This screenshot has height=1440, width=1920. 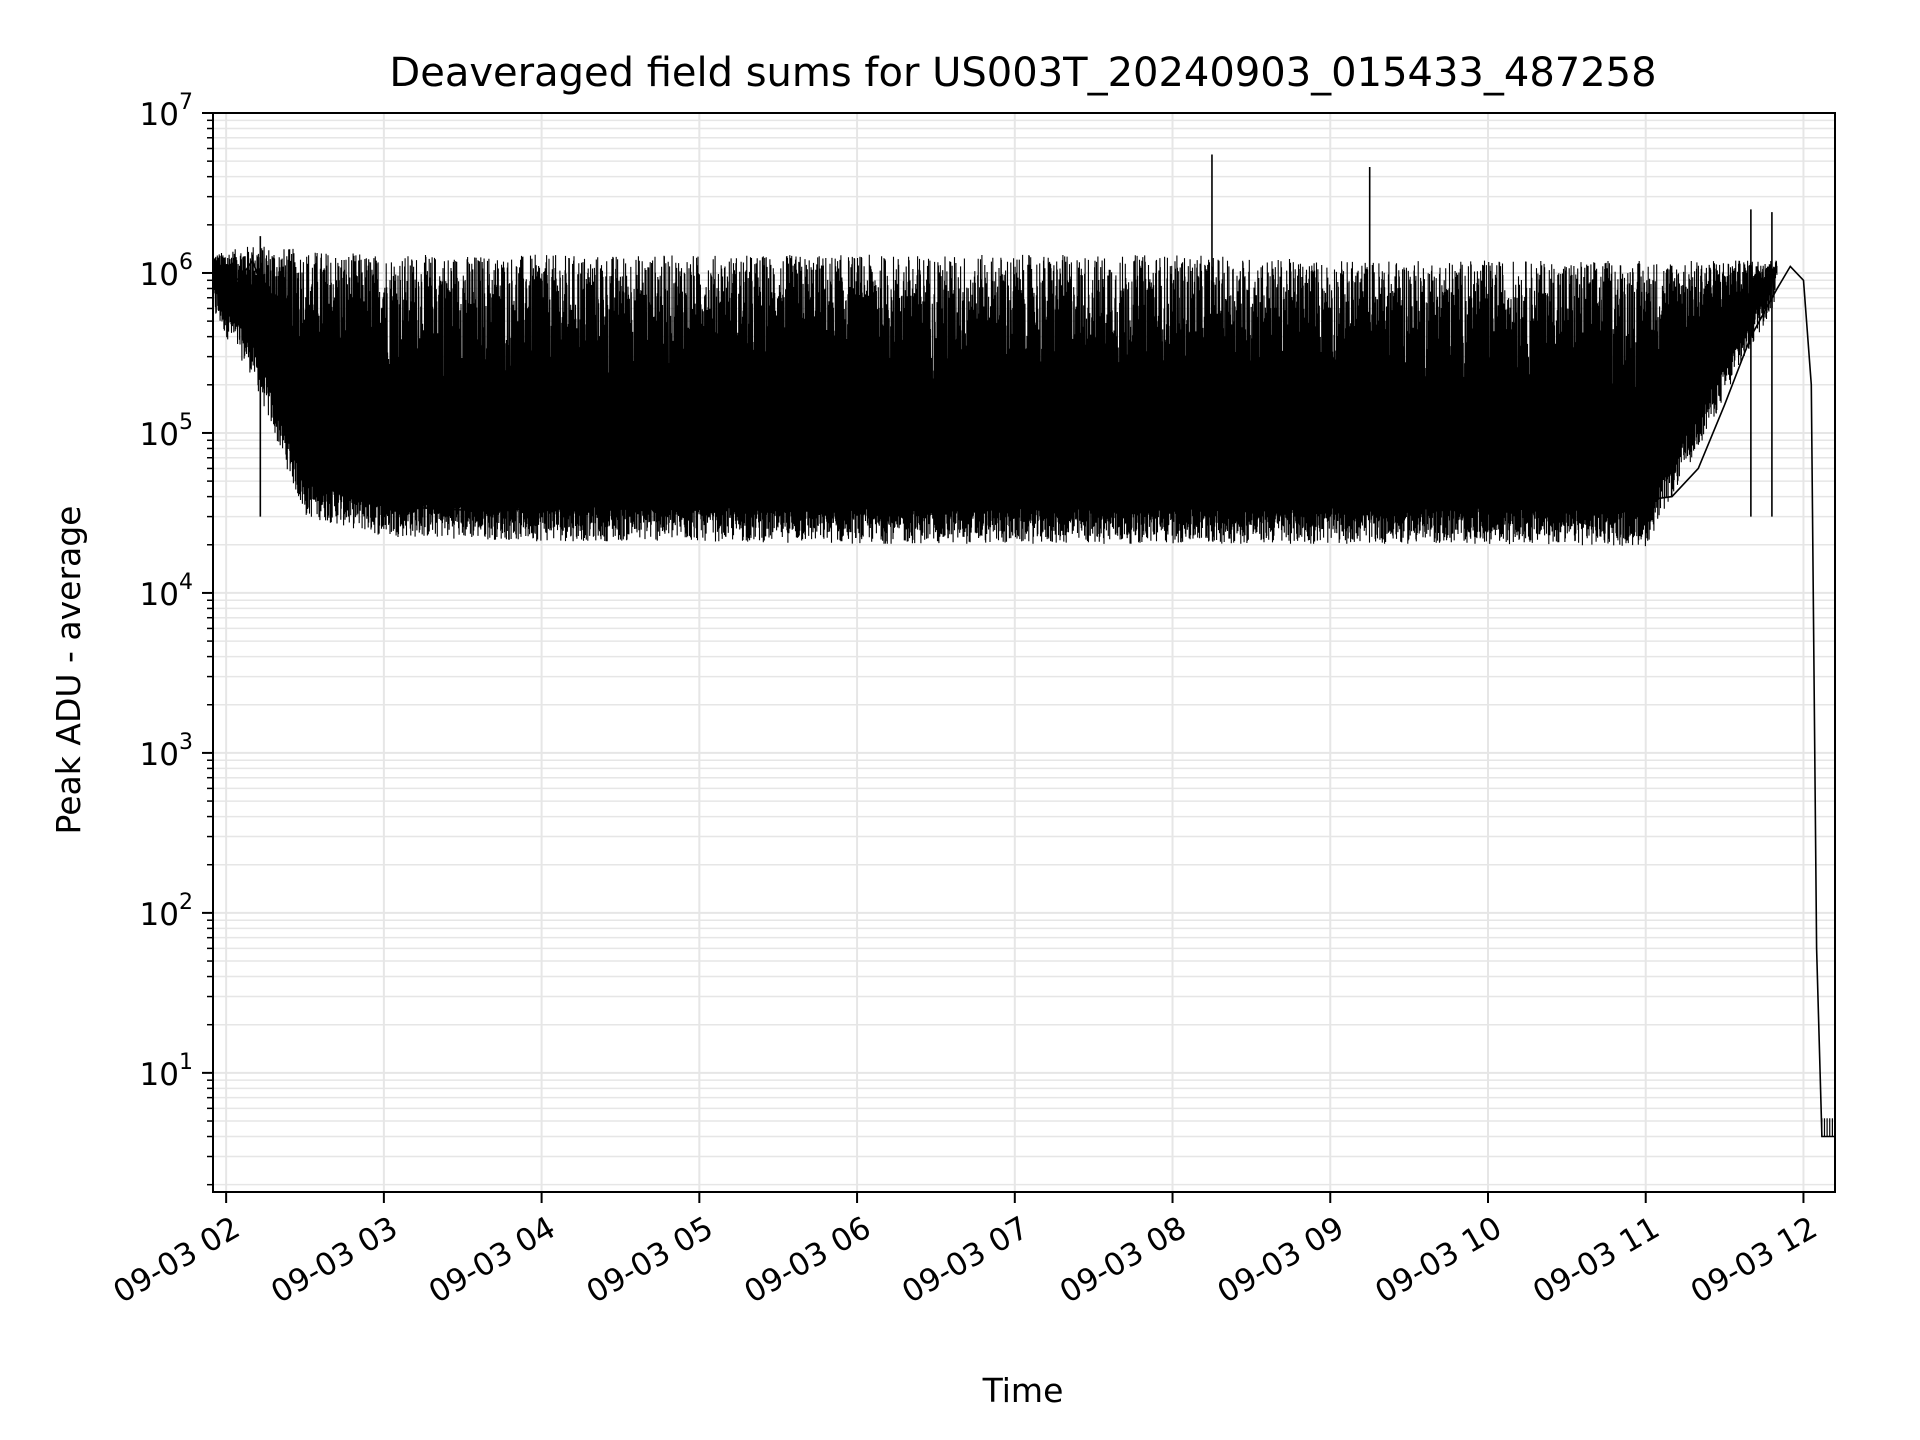 What do you see at coordinates (68, 670) in the screenshot?
I see `y-axis-title: Peak ADU - average` at bounding box center [68, 670].